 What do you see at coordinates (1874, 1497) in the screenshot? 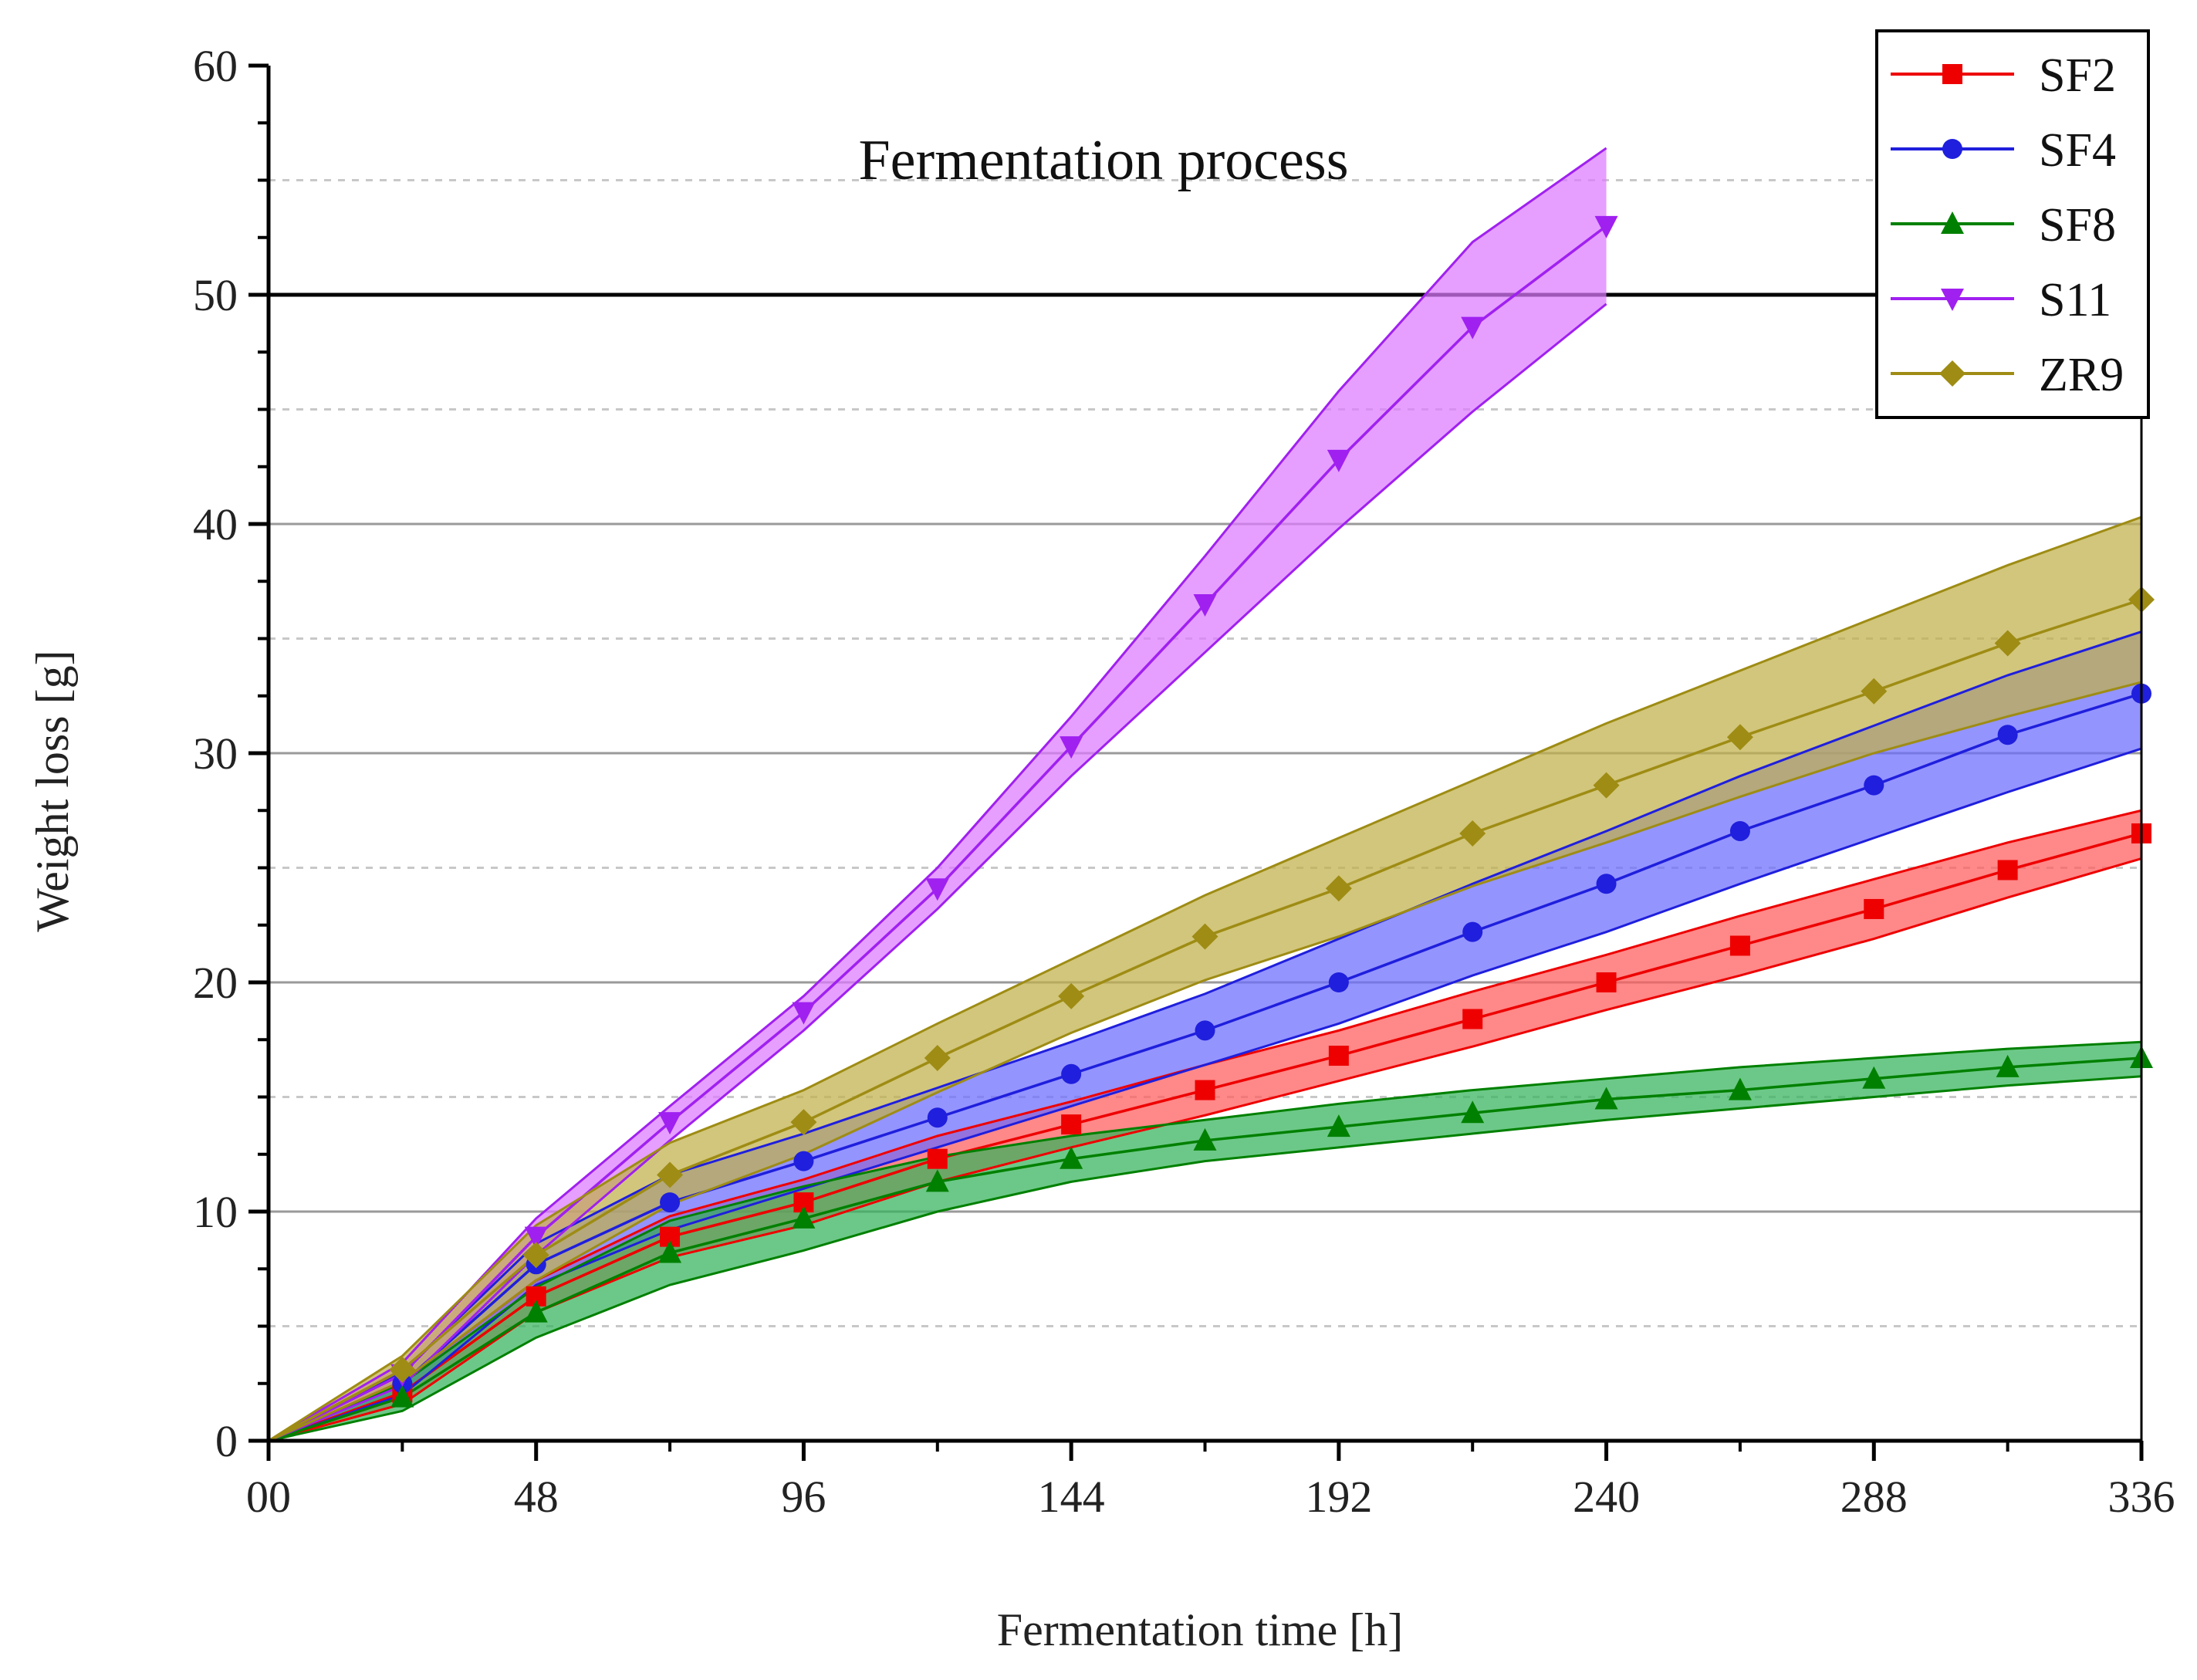
I see `x-tick-label: 288` at bounding box center [1874, 1497].